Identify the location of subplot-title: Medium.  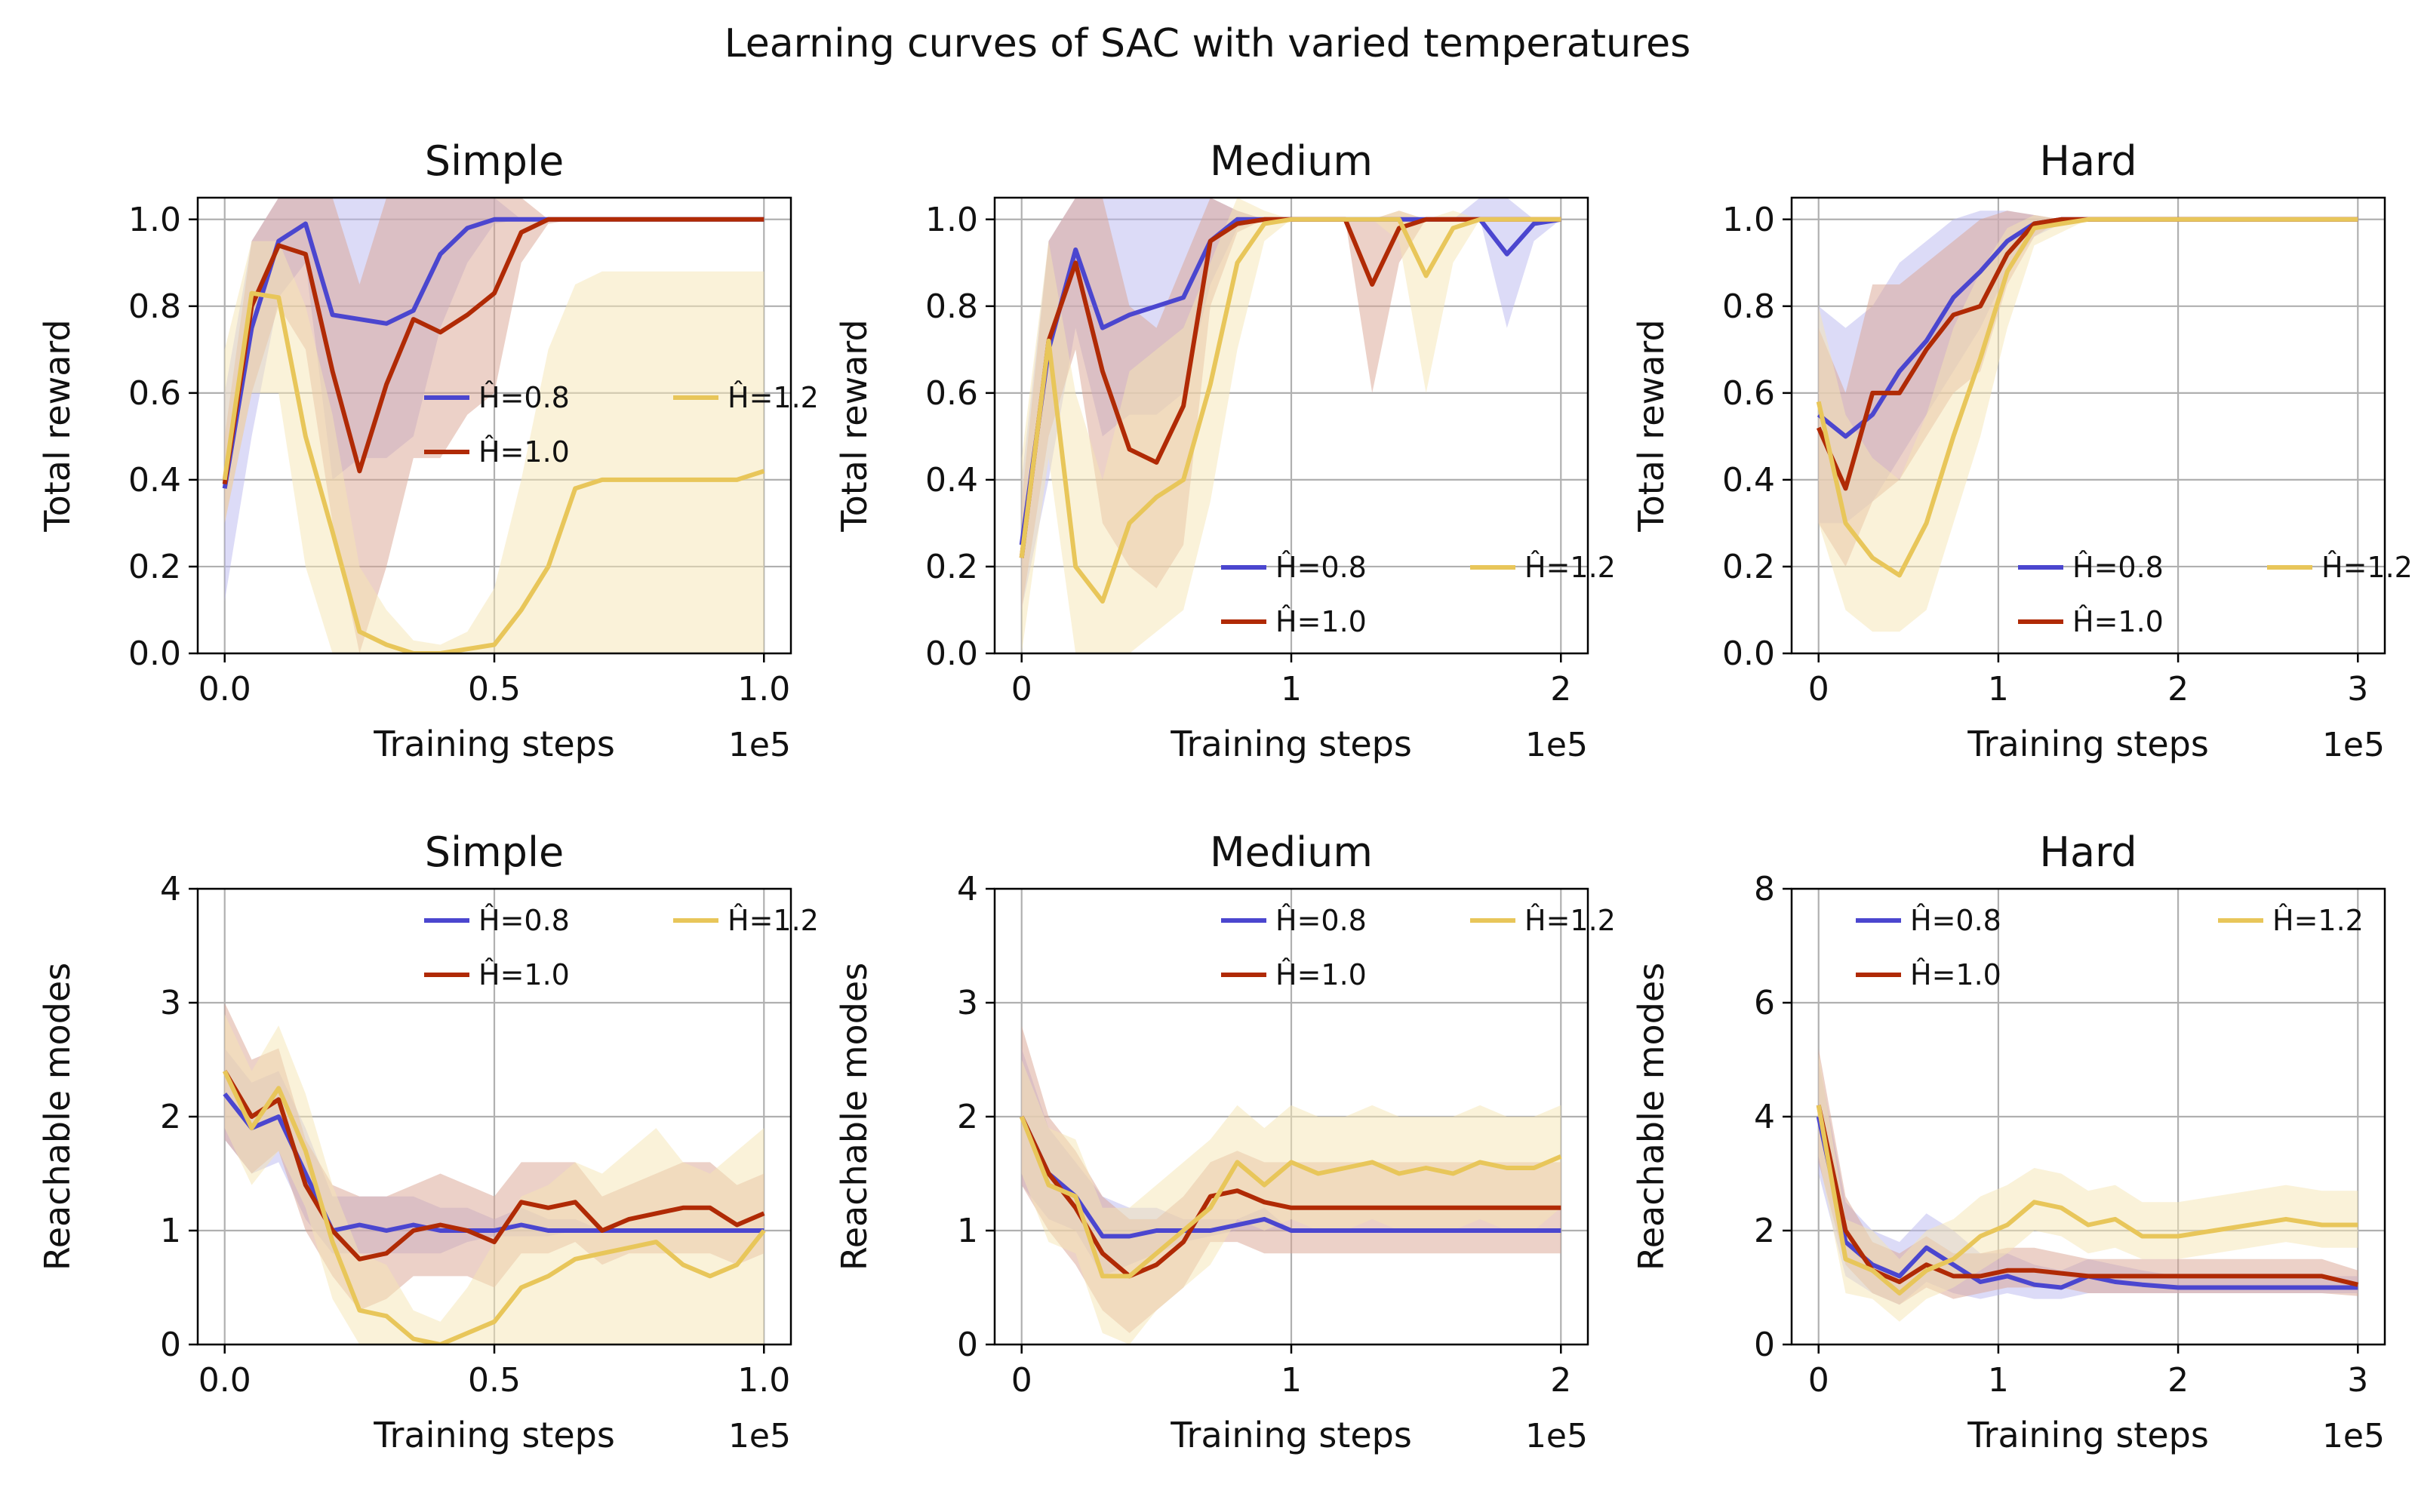
(1291, 852).